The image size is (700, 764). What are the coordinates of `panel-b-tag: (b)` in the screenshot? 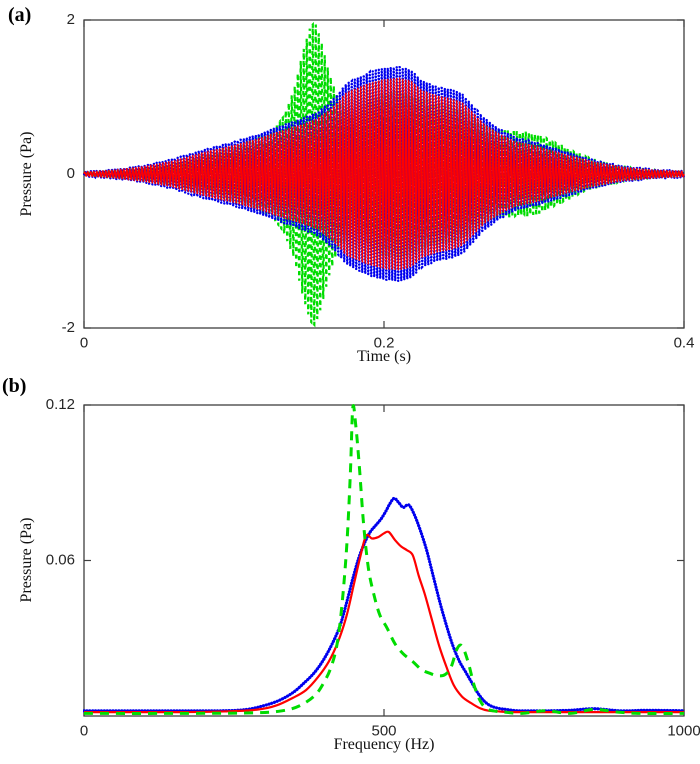 It's located at (14, 386).